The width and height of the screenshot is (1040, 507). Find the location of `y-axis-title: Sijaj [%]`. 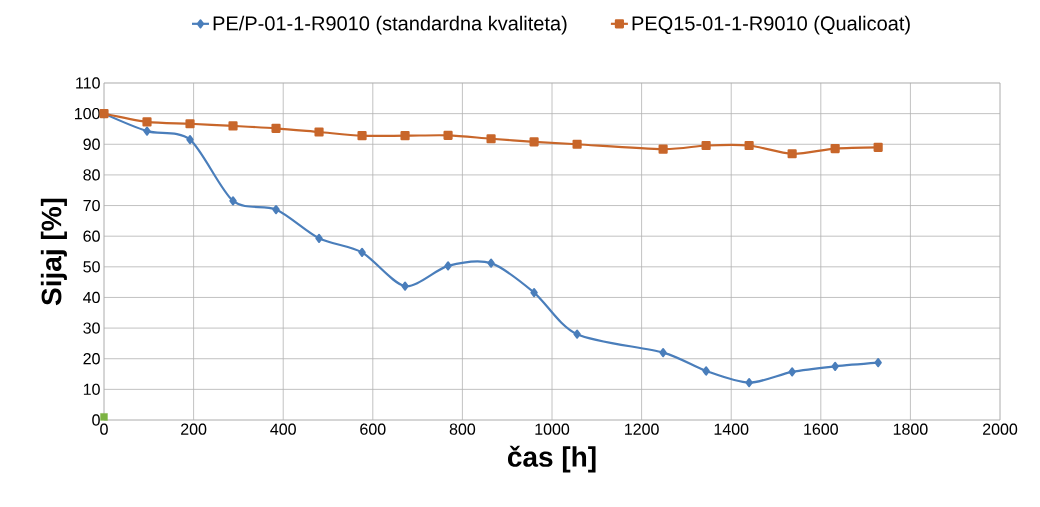

y-axis-title: Sijaj [%] is located at coordinates (53, 252).